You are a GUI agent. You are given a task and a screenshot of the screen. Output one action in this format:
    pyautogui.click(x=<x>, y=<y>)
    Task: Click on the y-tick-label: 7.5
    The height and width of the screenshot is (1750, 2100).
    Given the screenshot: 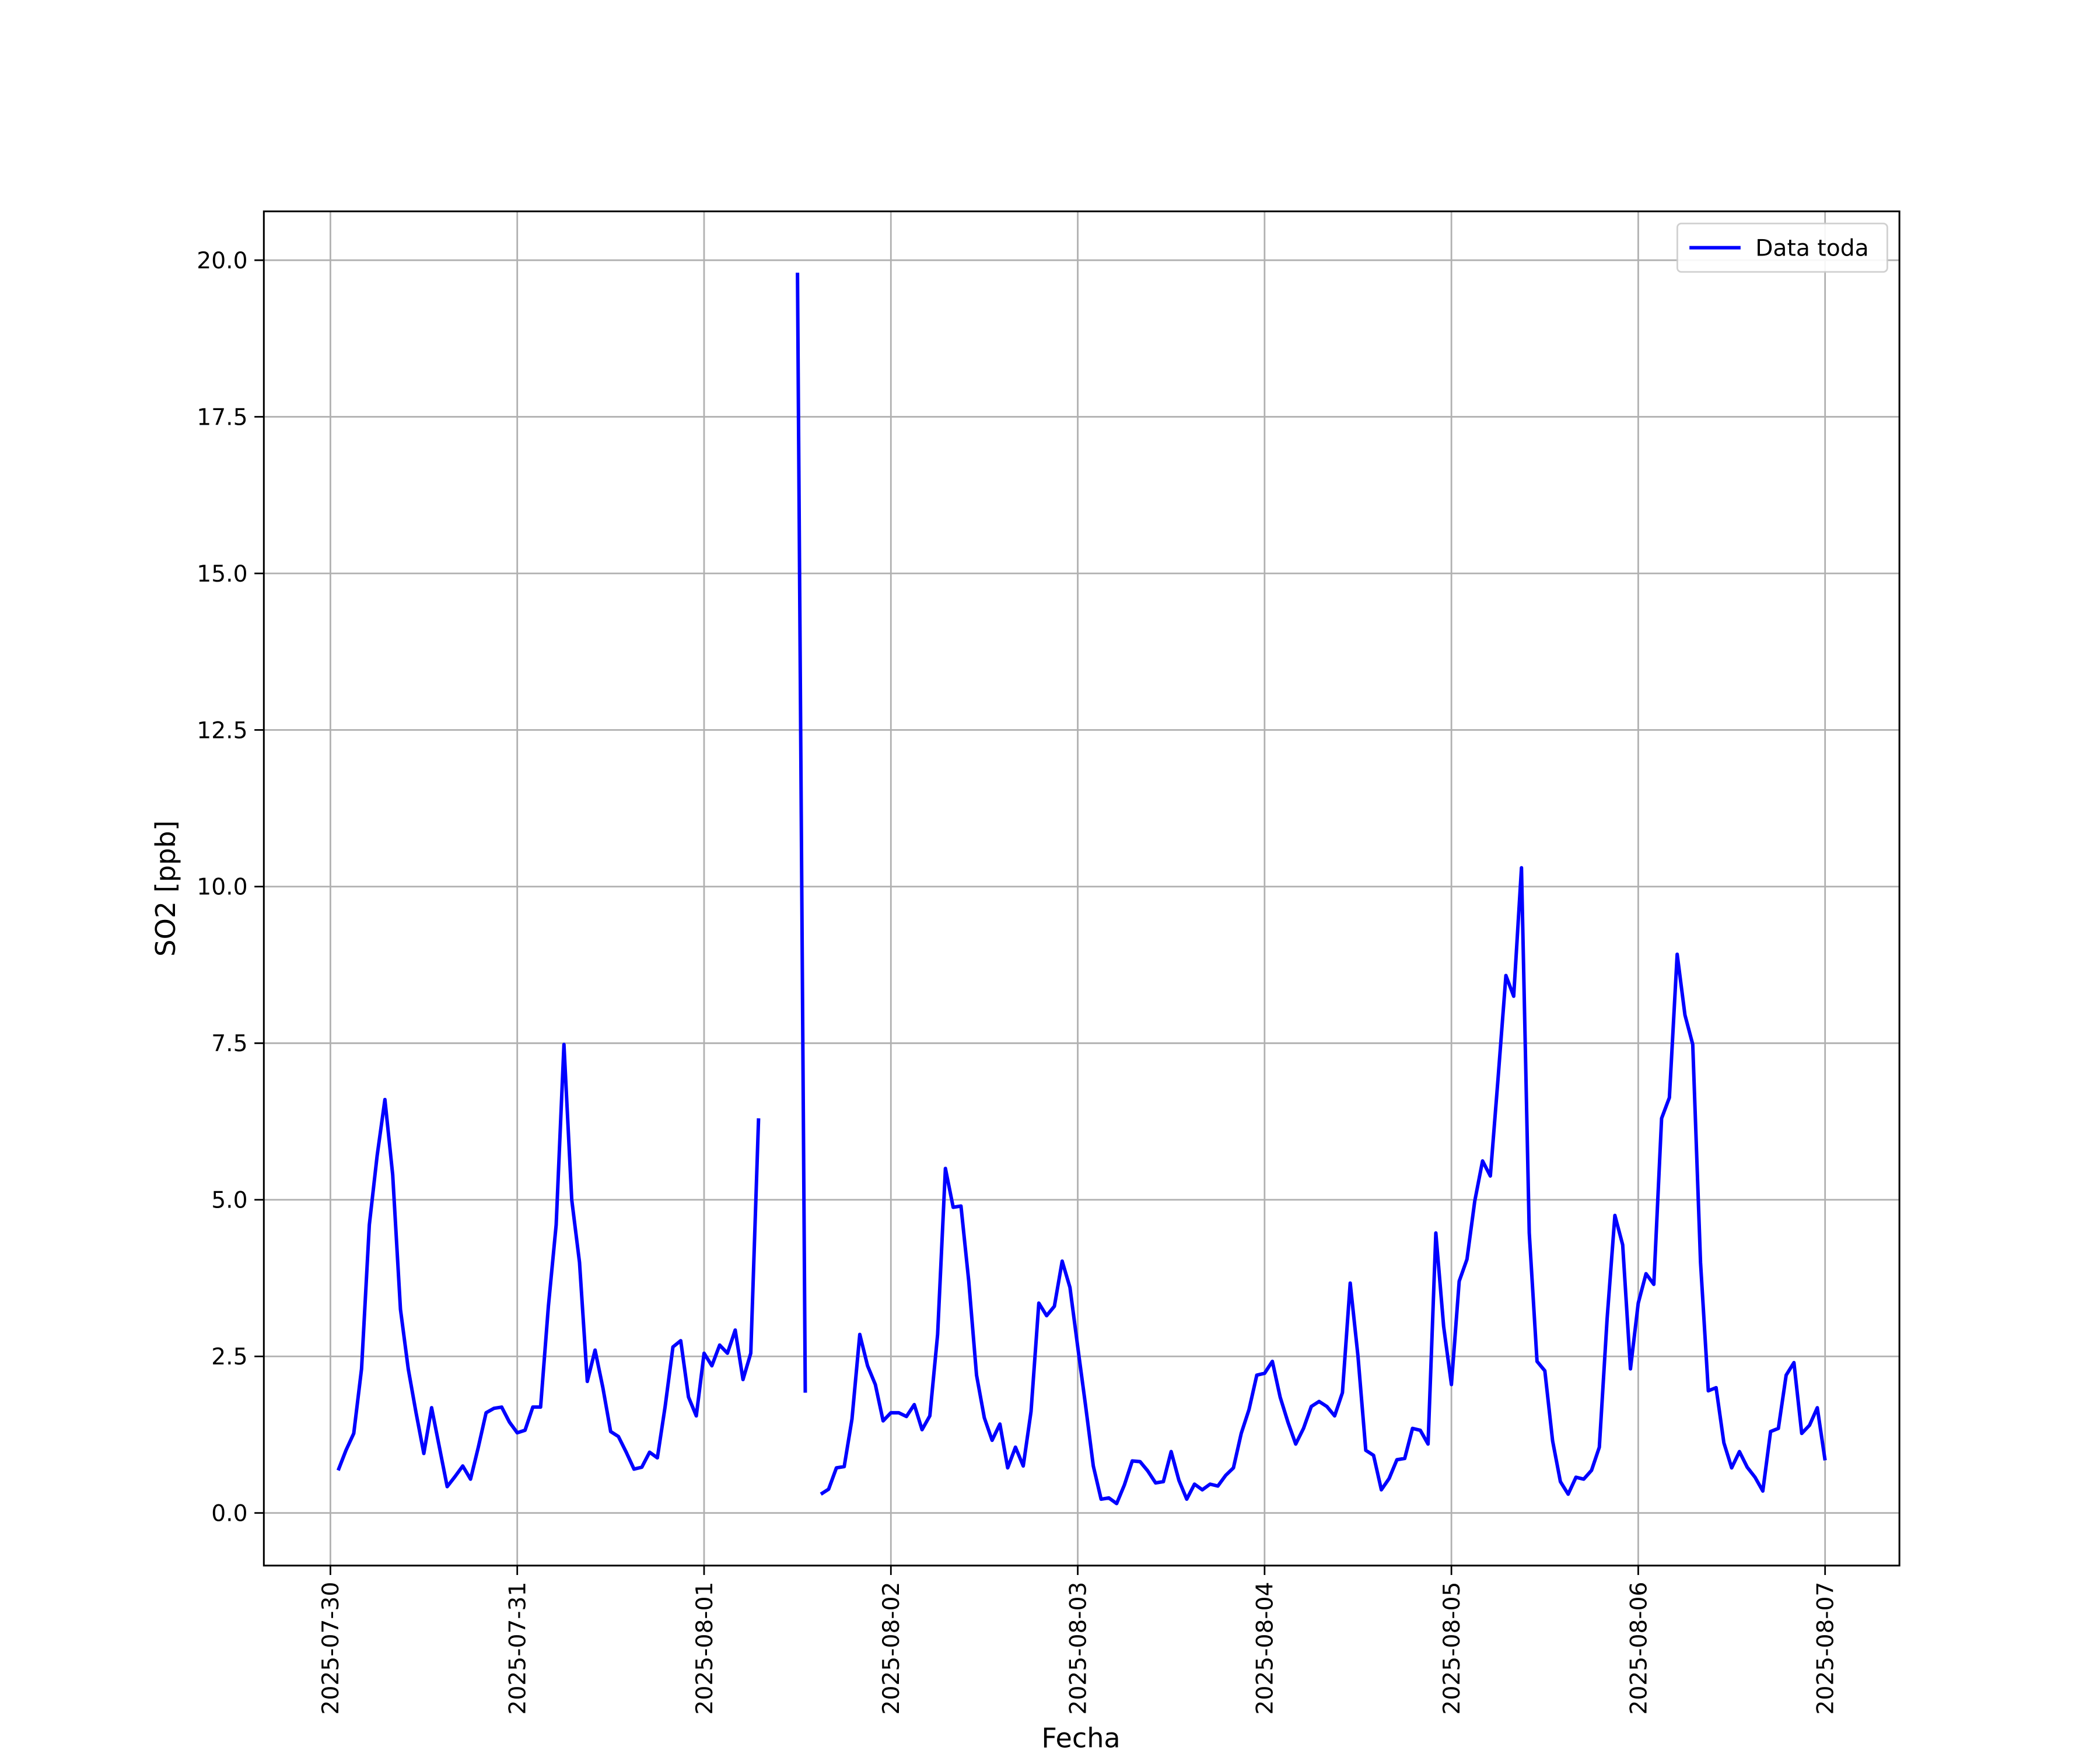 What is the action you would take?
    pyautogui.click(x=229, y=1044)
    